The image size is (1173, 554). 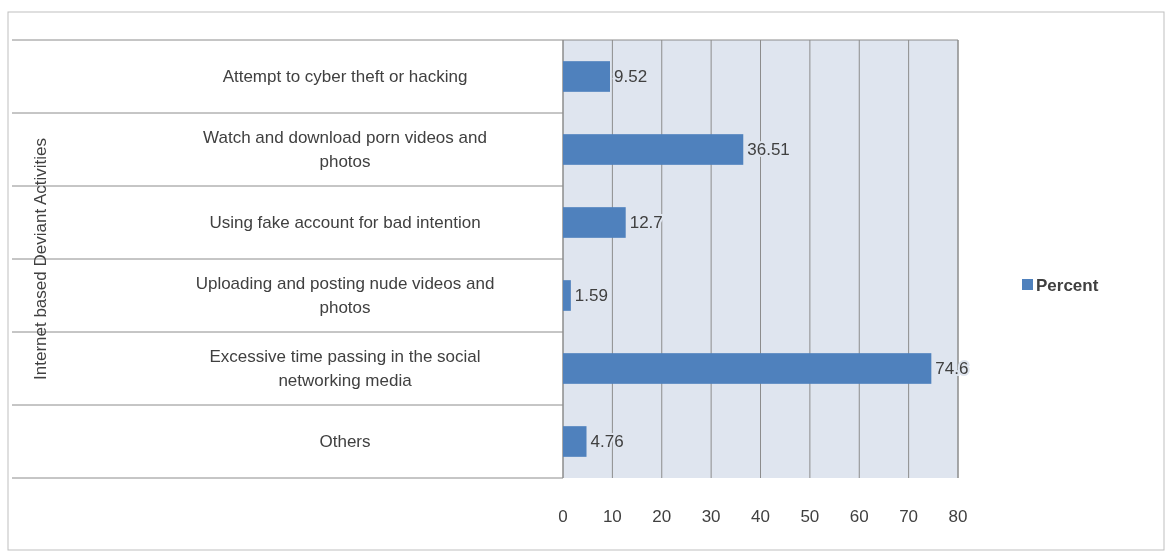 I want to click on x-tick-label: 40, so click(x=760, y=516).